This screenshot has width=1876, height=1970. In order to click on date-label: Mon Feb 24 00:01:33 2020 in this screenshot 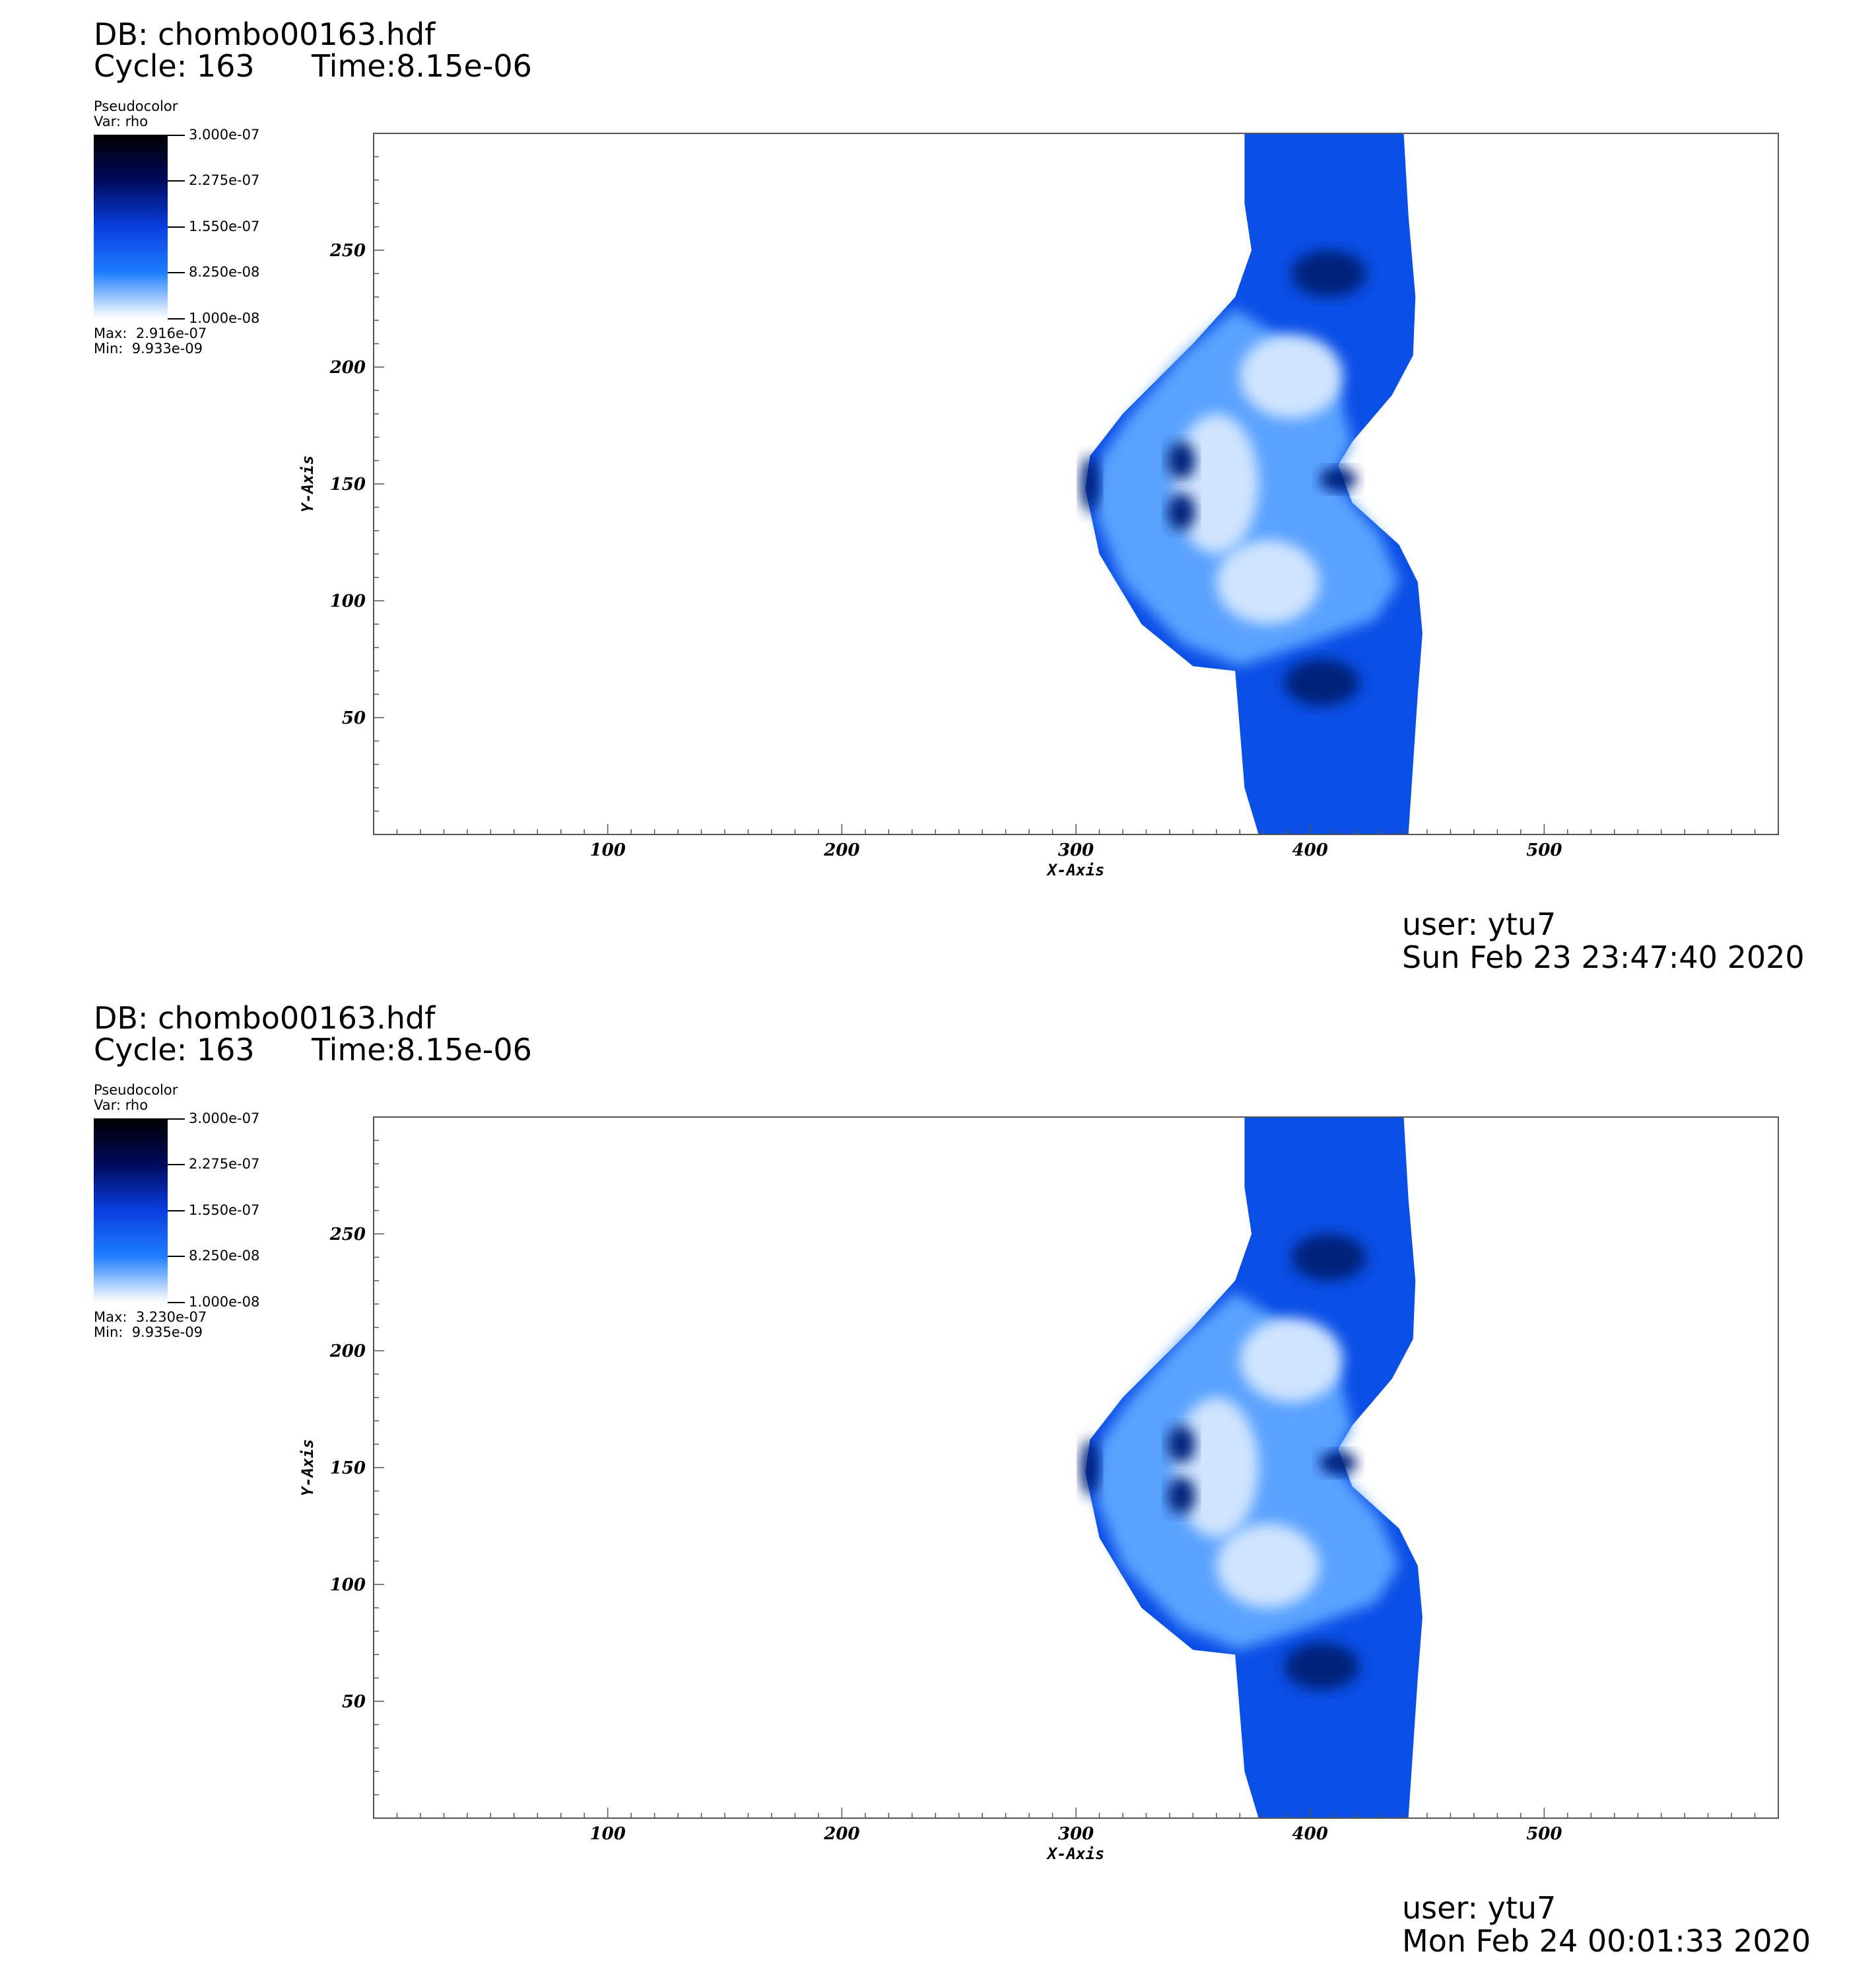, I will do `click(1606, 1941)`.